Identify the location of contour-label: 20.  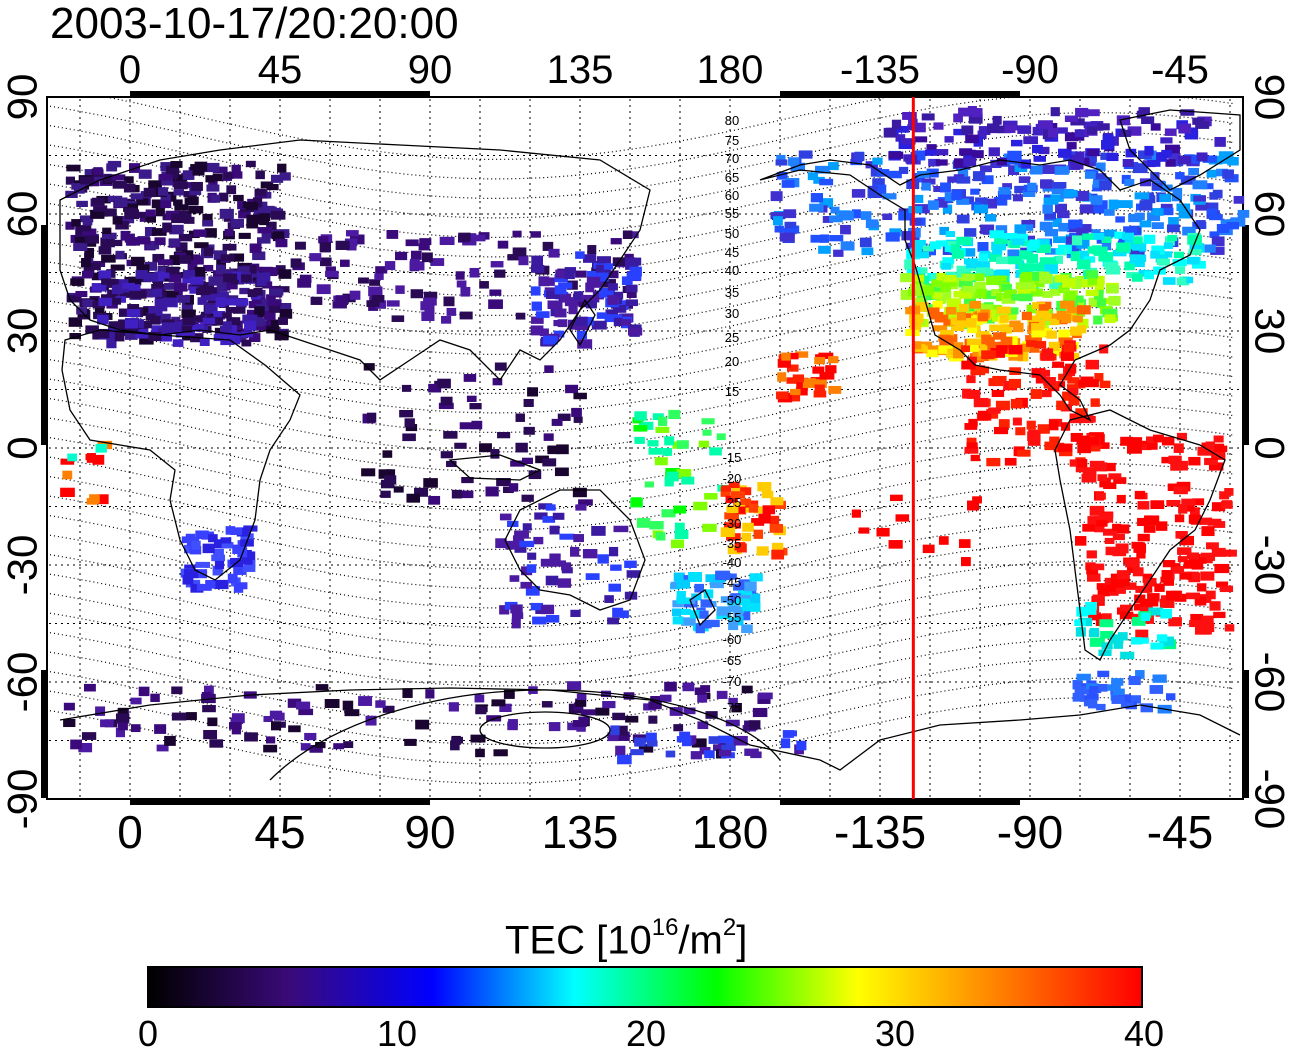
(732, 361).